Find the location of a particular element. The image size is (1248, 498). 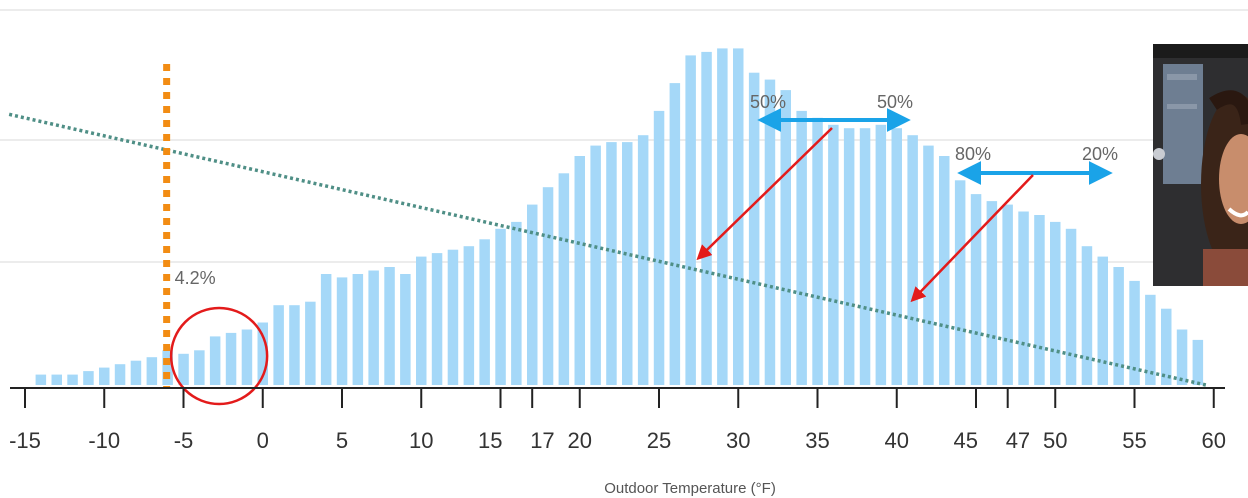

pointer-arrow is located at coordinates (972, 238).